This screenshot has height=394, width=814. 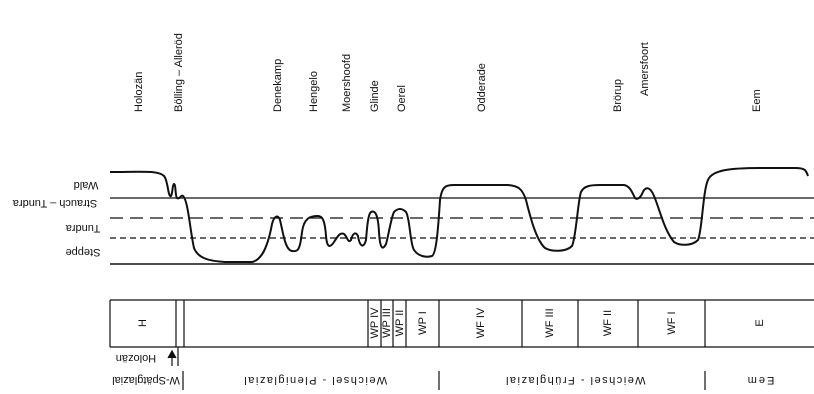 I want to click on zone-wp1: WP I, so click(x=423, y=323).